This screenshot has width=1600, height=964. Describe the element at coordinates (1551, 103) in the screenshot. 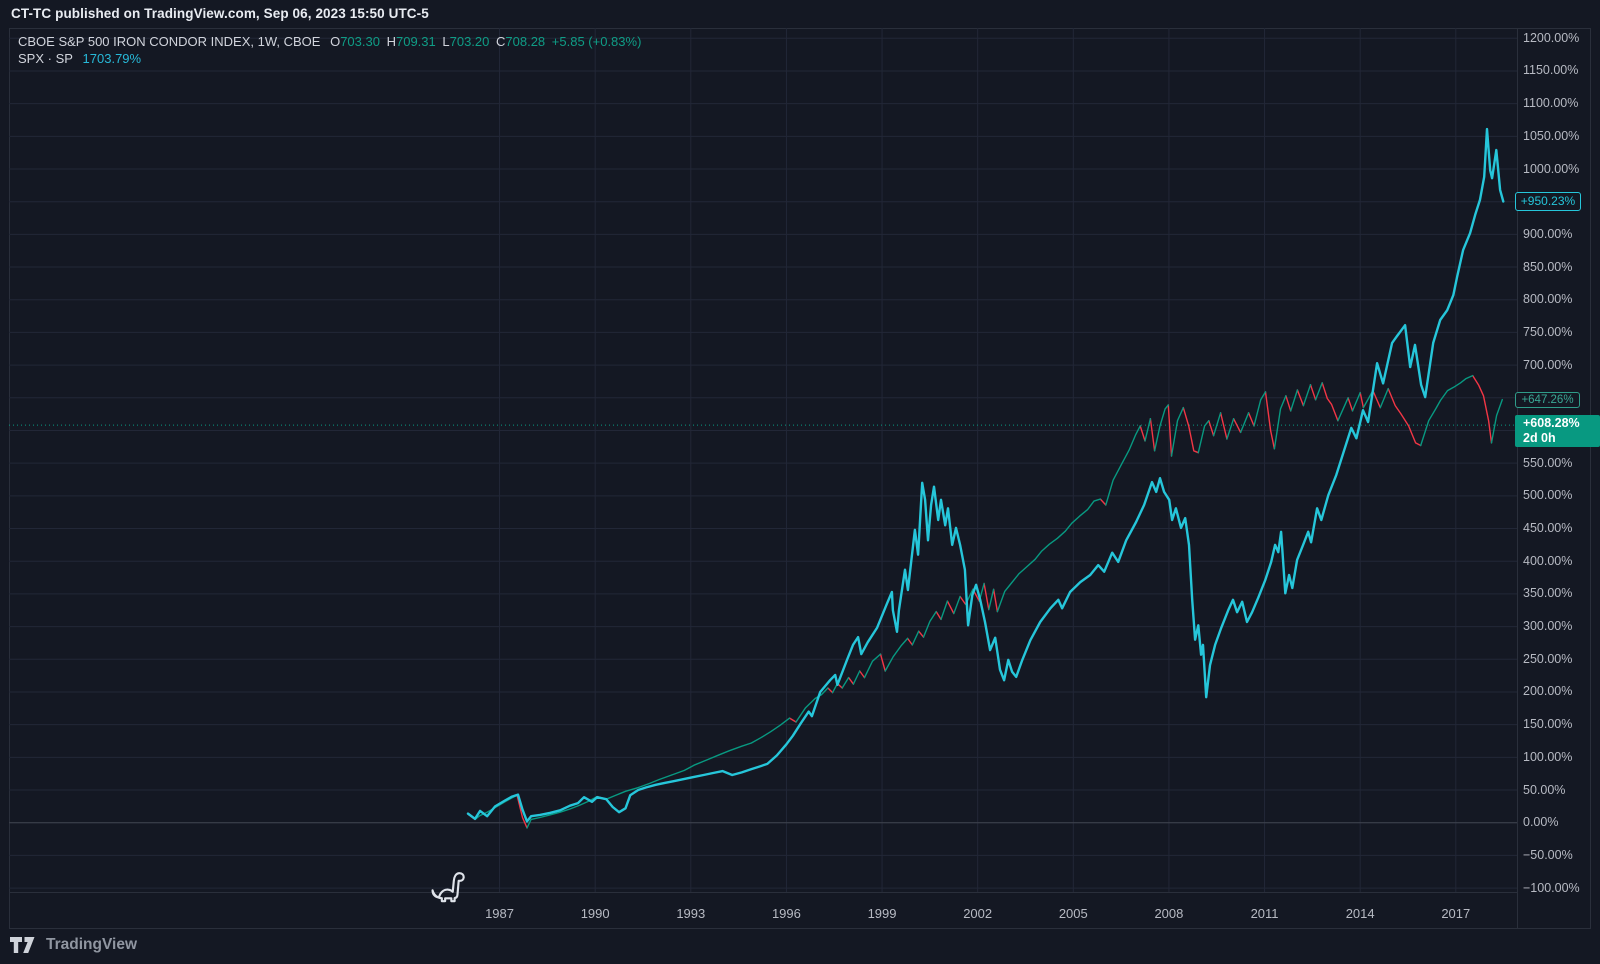

I see `price-axis-tick-label: 1100.00%` at that location.